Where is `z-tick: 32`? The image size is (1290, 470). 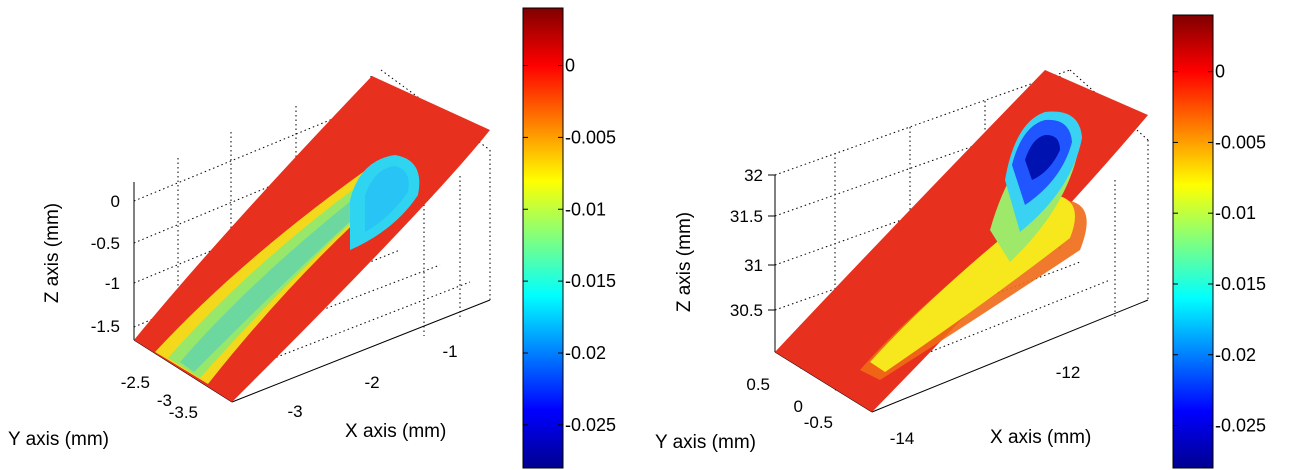
z-tick: 32 is located at coordinates (753, 175).